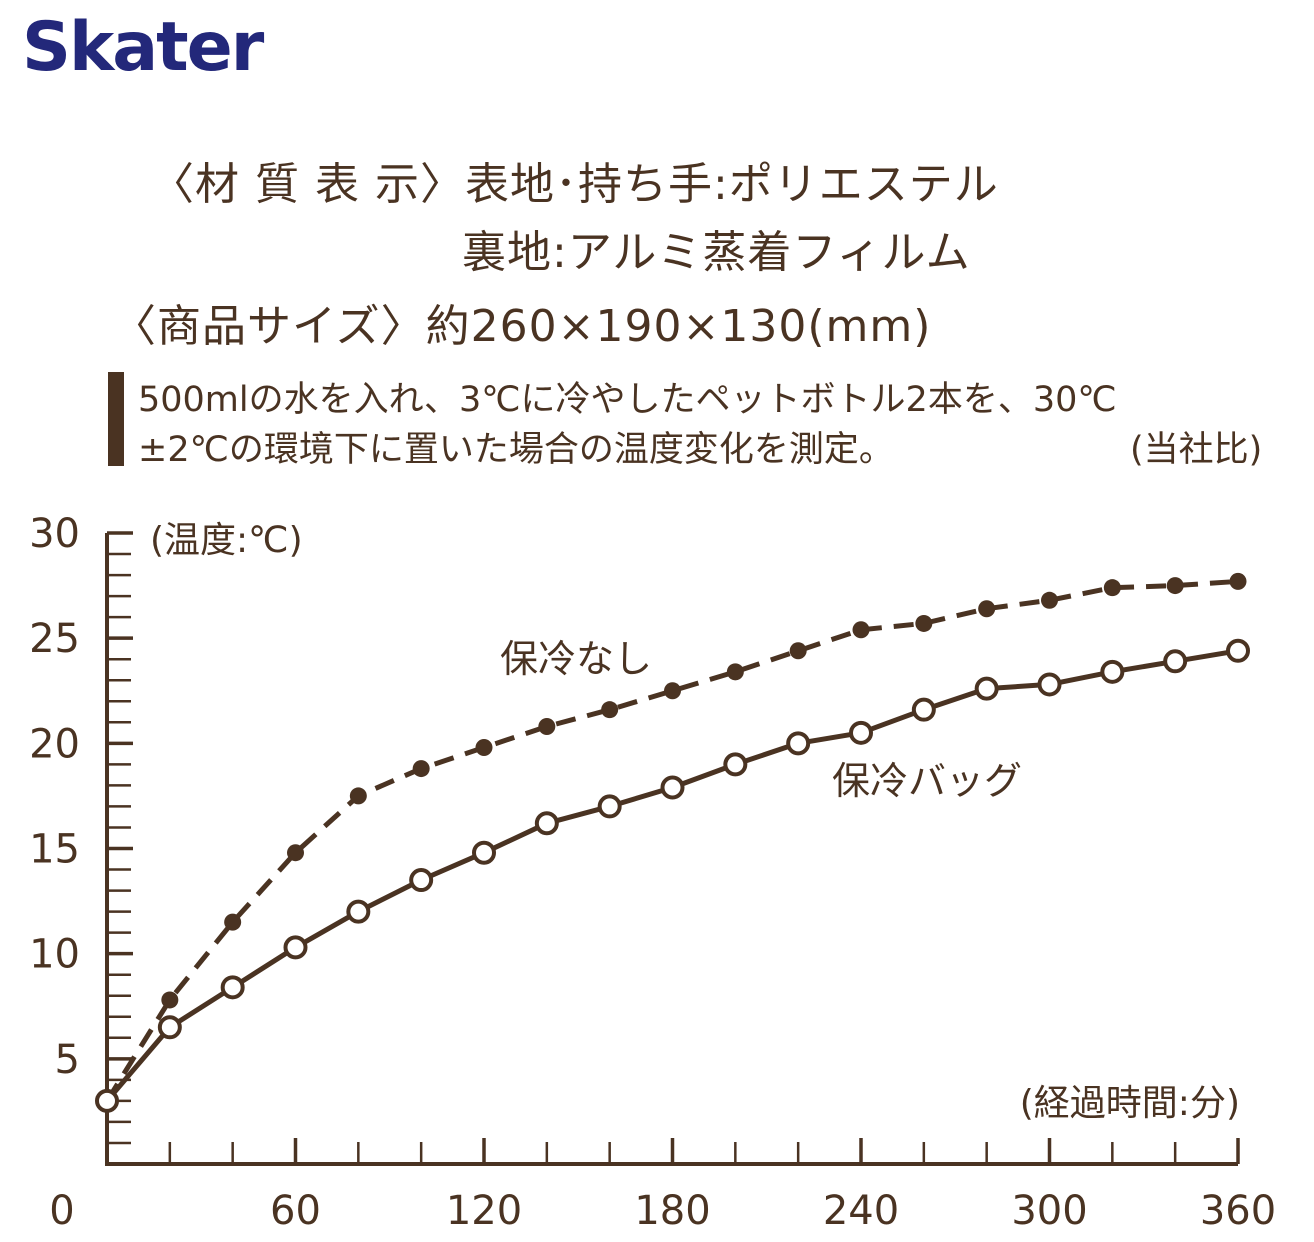 This screenshot has height=1242, width=1314. I want to click on x-tick-label: 0, so click(61, 1211).